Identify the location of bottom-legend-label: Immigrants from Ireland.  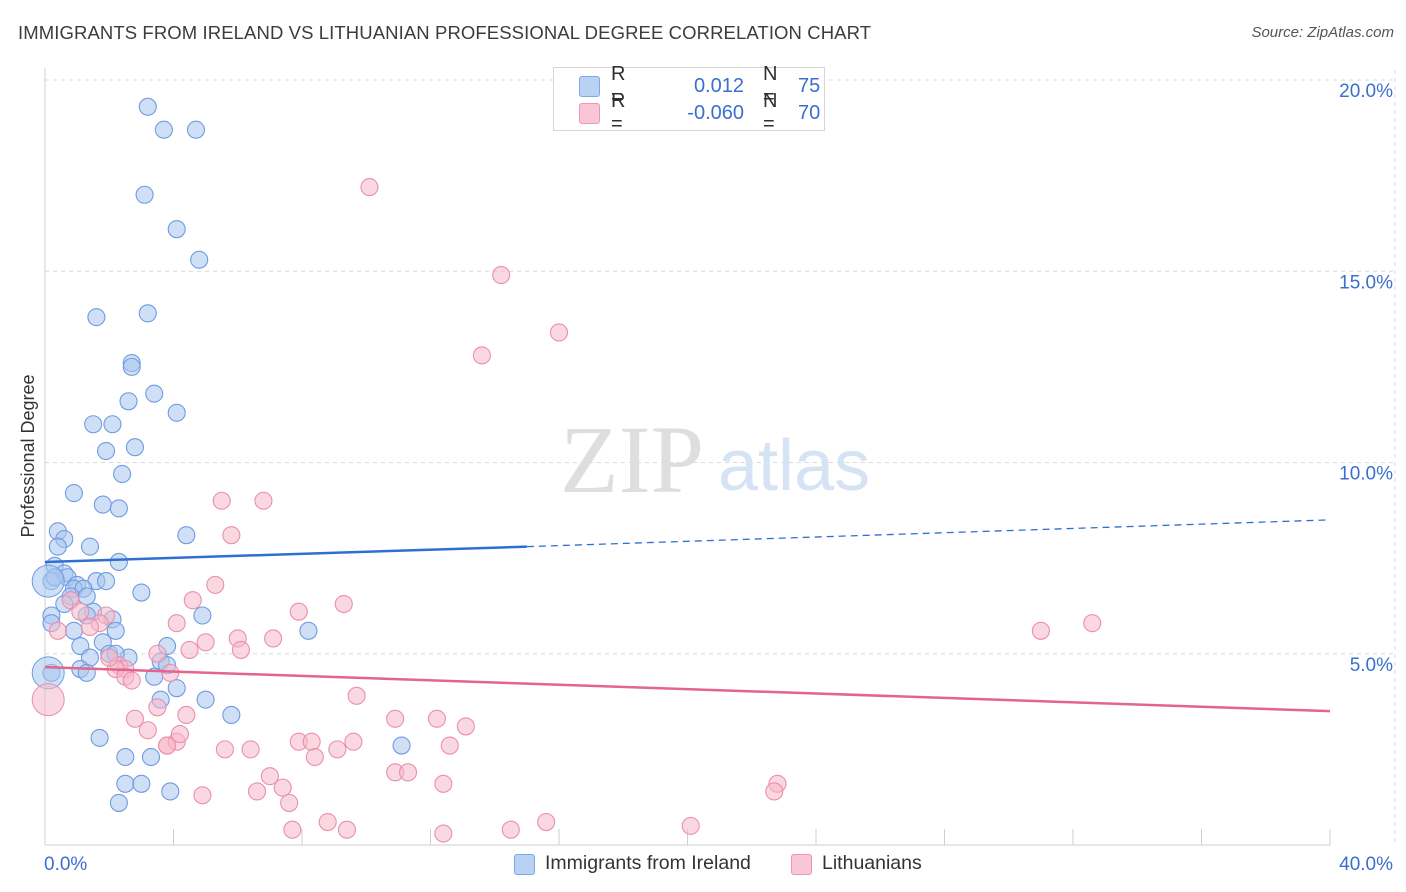
(648, 863).